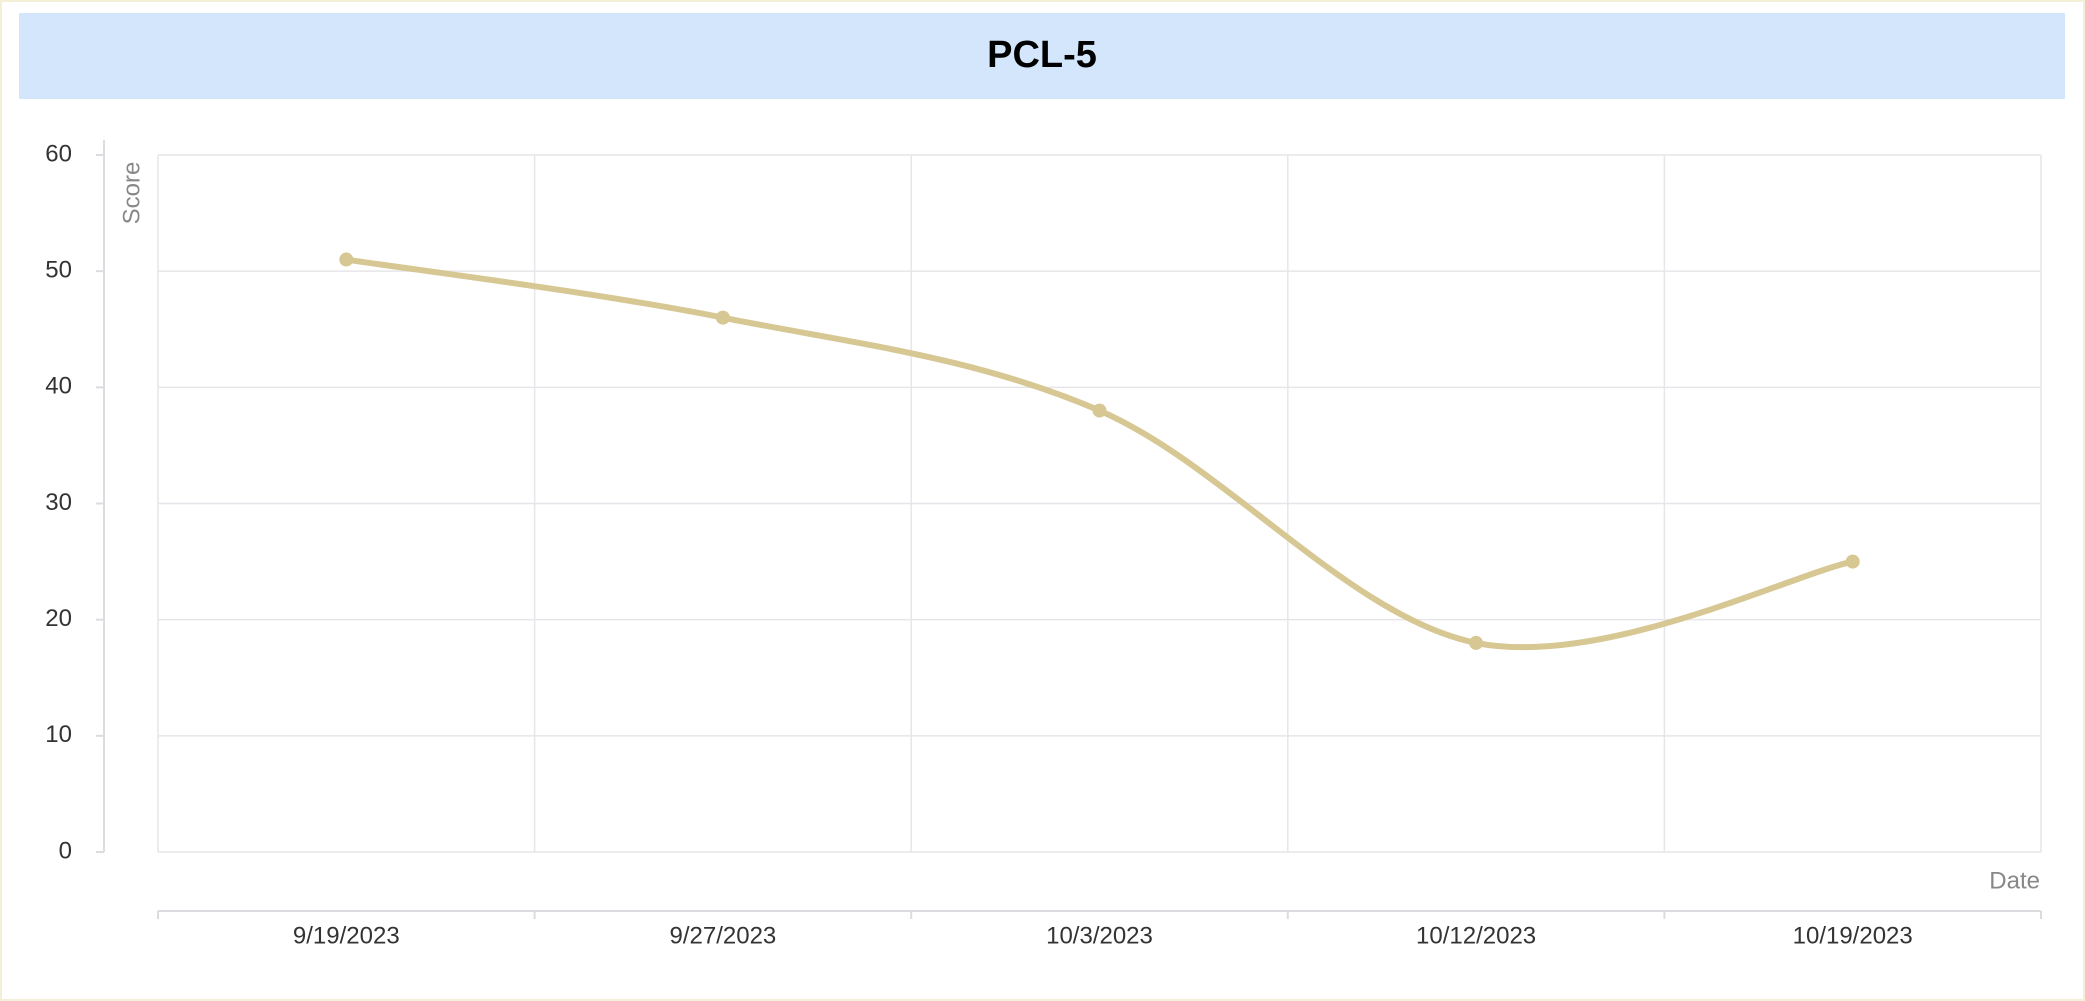 This screenshot has height=1001, width=2085. Describe the element at coordinates (58, 153) in the screenshot. I see `y-tick-label: 60` at that location.